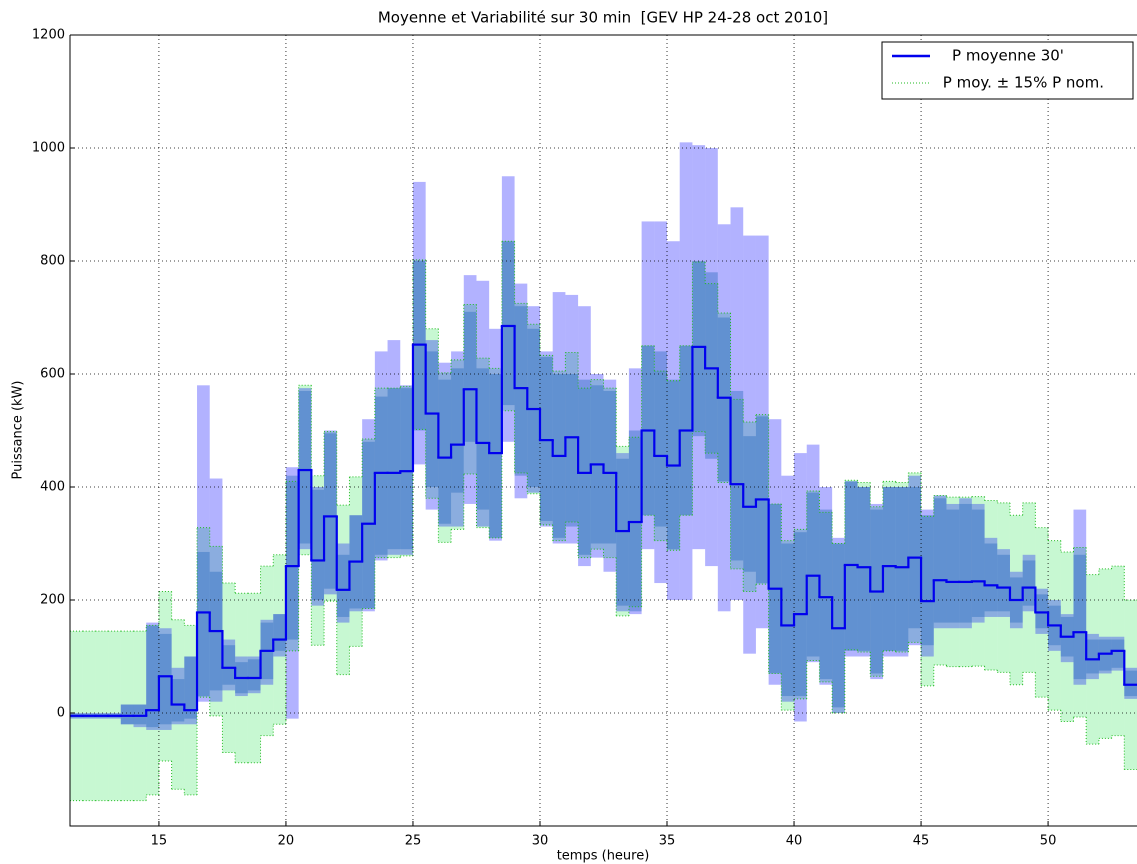  What do you see at coordinates (52, 374) in the screenshot?
I see `y-tick-label: 600` at bounding box center [52, 374].